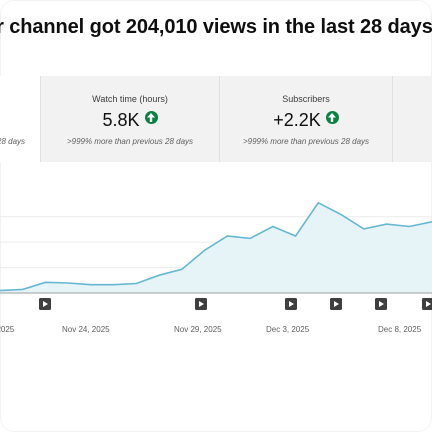 Image resolution: width=432 pixels, height=432 pixels. What do you see at coordinates (20, 119) in the screenshot?
I see `tab-views: 28 days` at bounding box center [20, 119].